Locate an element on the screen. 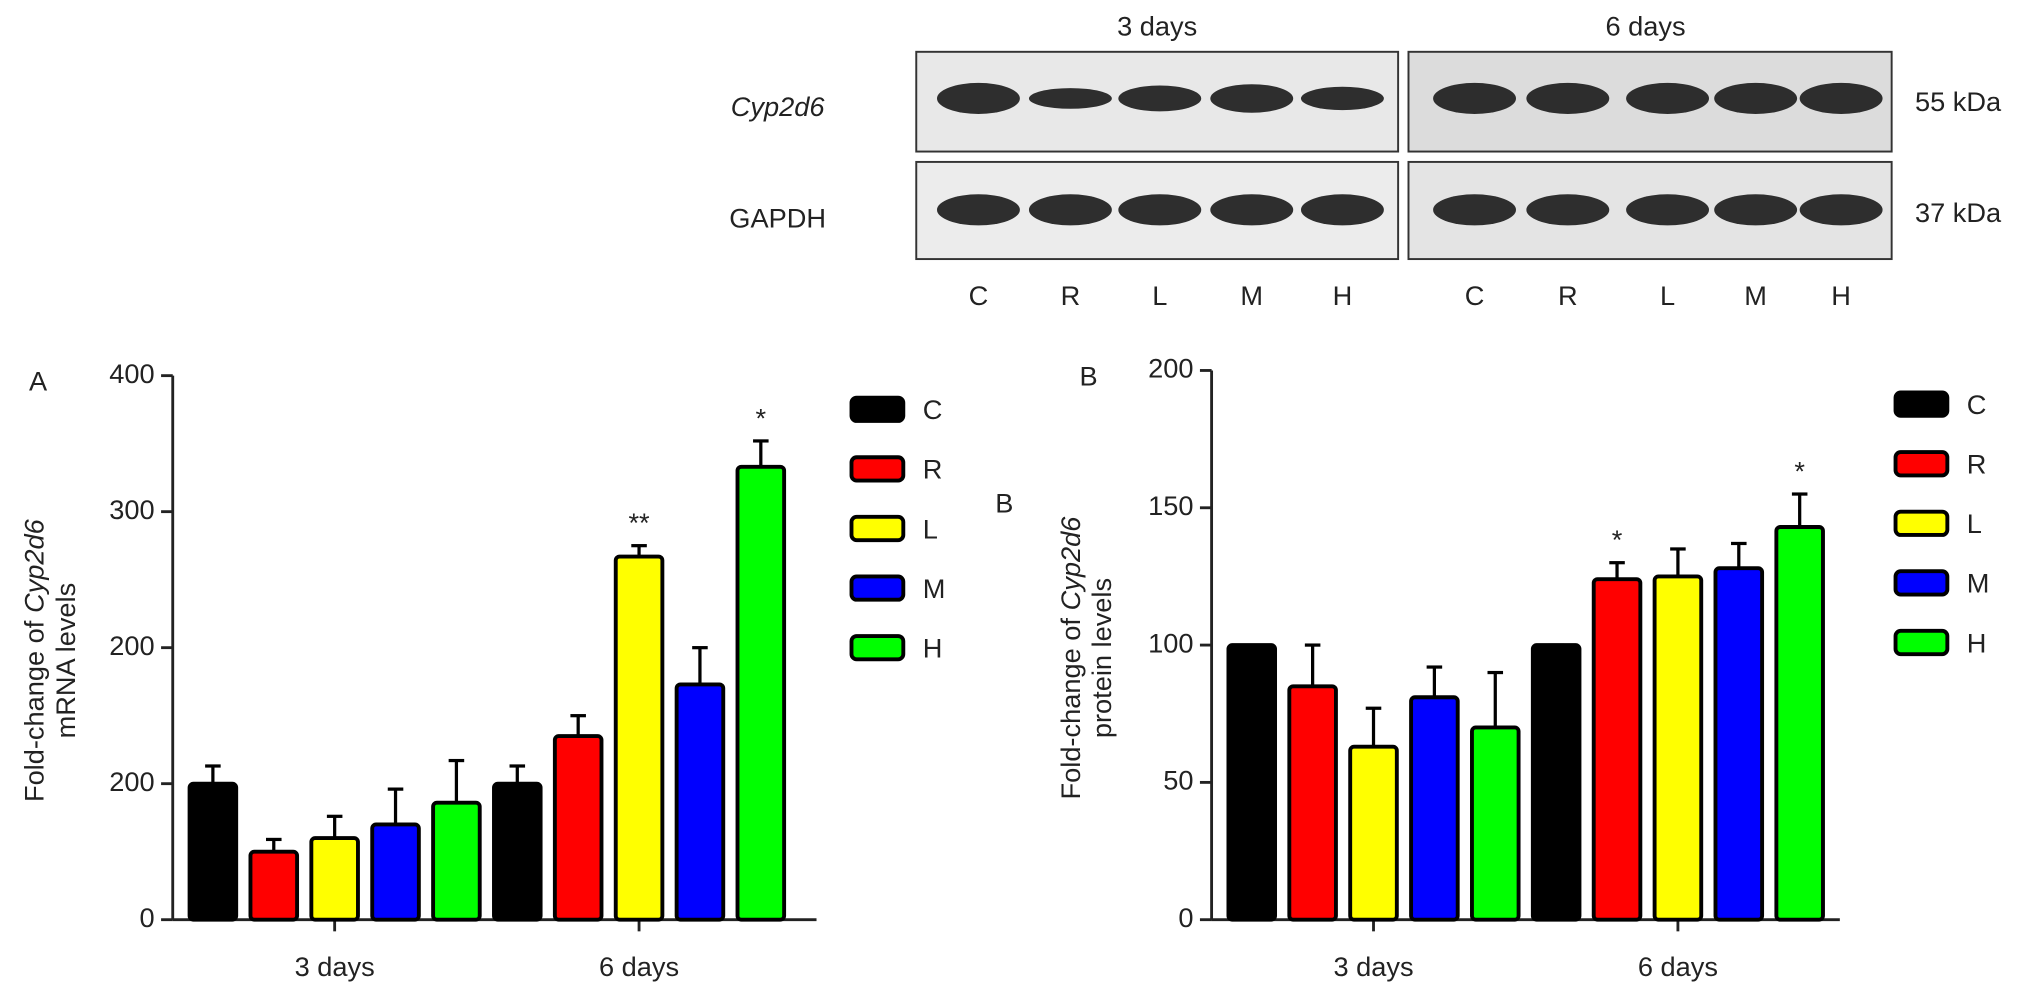  y-tick-label: 300 is located at coordinates (131, 509).